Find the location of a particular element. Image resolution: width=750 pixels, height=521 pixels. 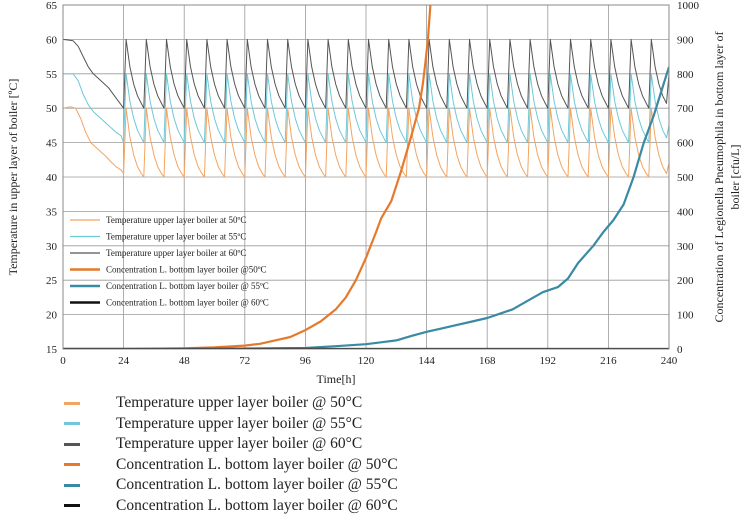

x-tick-label: 120 is located at coordinates (366, 361).